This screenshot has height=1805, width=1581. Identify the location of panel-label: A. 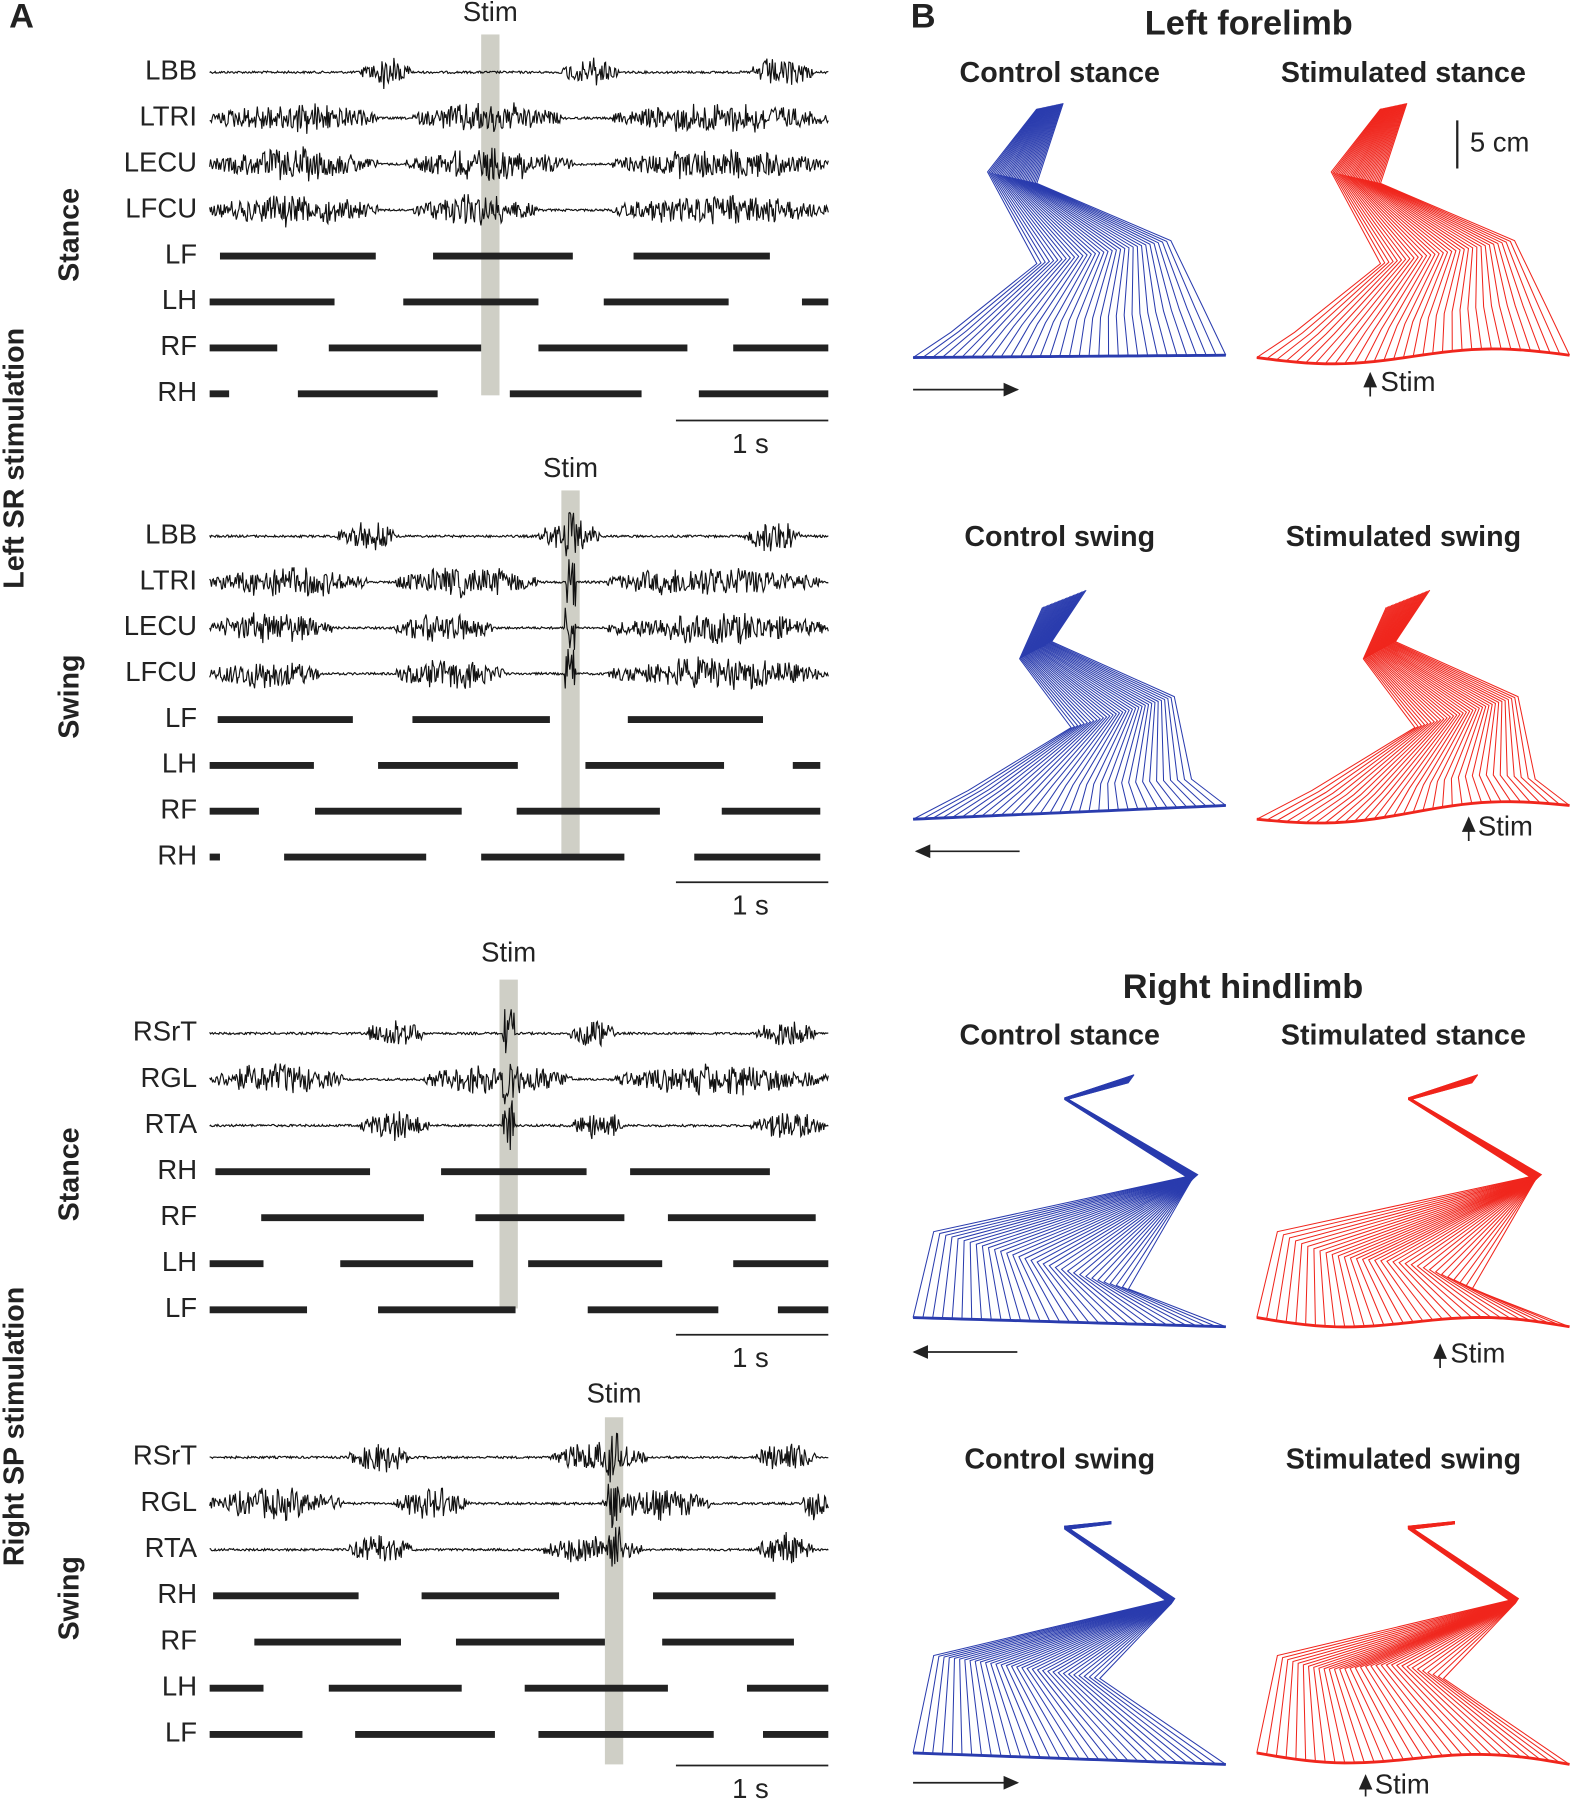
(21, 17).